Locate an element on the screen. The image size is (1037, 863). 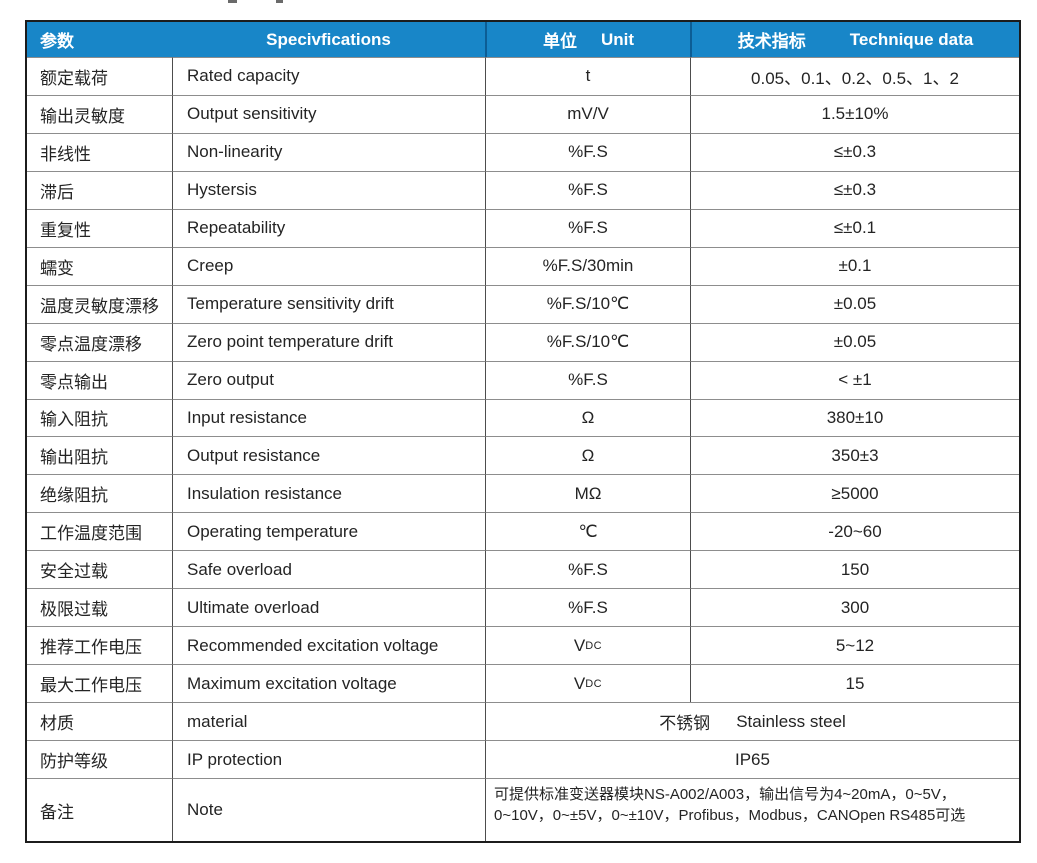
row-specification-en: Zero point temperature drift is located at coordinates (328, 341).